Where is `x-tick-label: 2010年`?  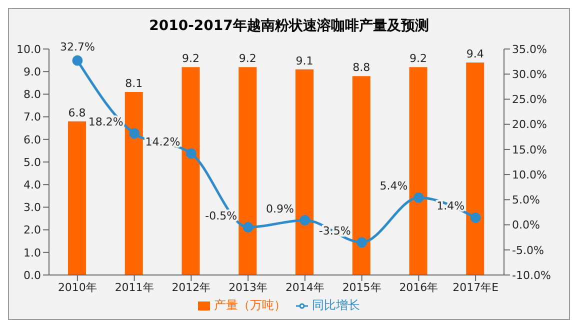 x-tick-label: 2010年 is located at coordinates (77, 287).